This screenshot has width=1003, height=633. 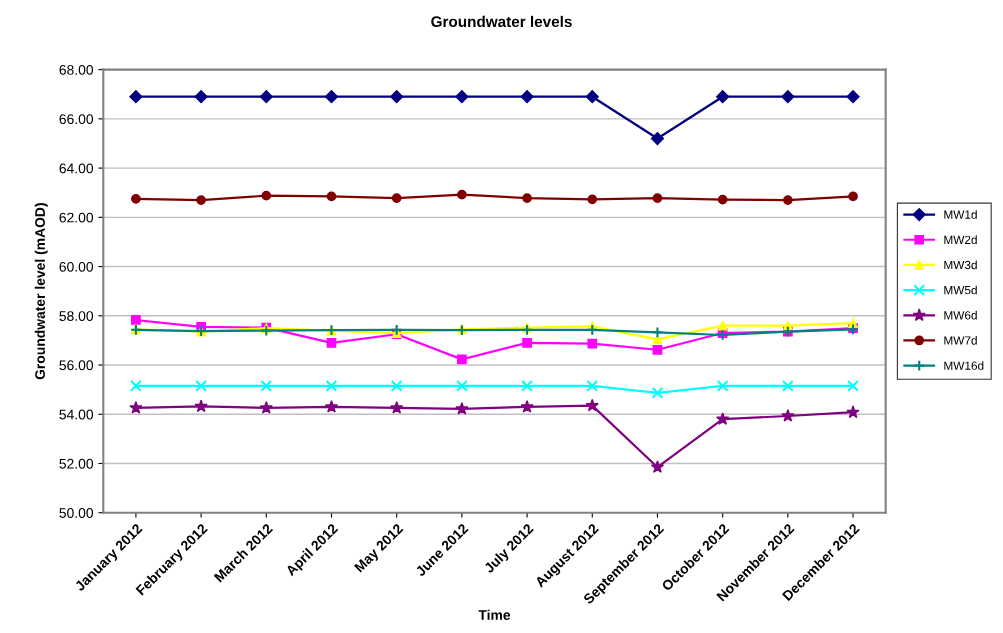 I want to click on y-tick-label: 50.00, so click(x=76, y=513).